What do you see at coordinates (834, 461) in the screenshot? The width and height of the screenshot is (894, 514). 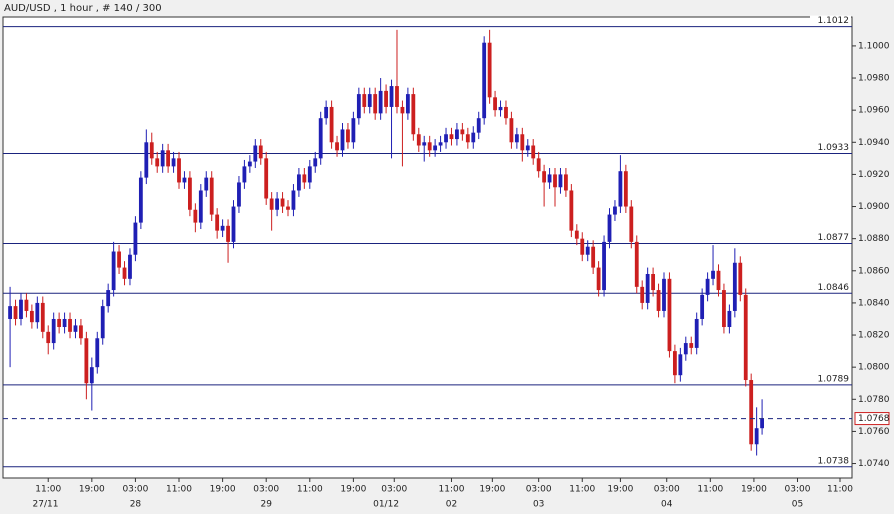 I see `level-label: 1.0738` at bounding box center [834, 461].